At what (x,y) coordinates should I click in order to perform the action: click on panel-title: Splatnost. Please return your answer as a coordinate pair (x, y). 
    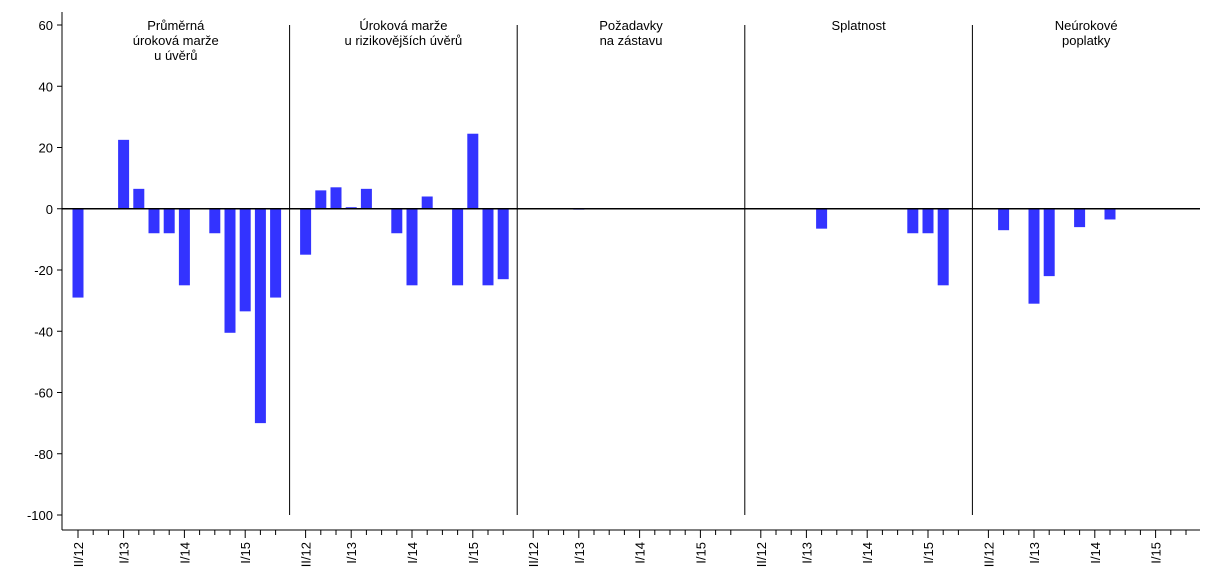
    Looking at the image, I should click on (858, 25).